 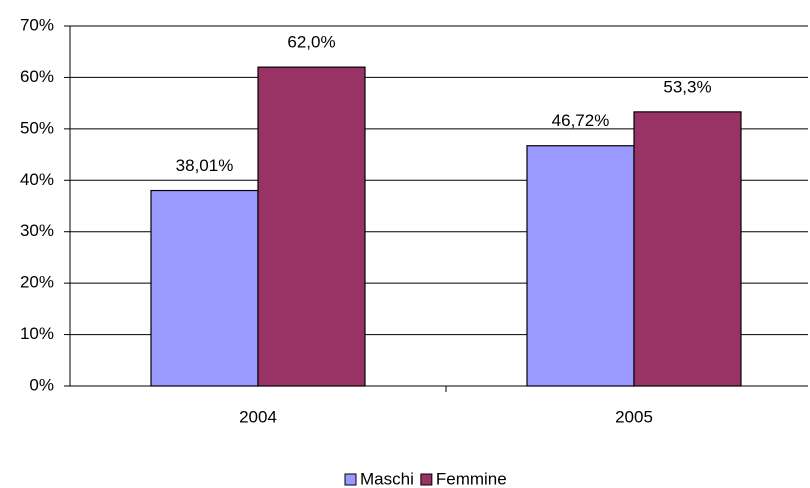 What do you see at coordinates (37, 179) in the screenshot?
I see `y-tick-label: 40%` at bounding box center [37, 179].